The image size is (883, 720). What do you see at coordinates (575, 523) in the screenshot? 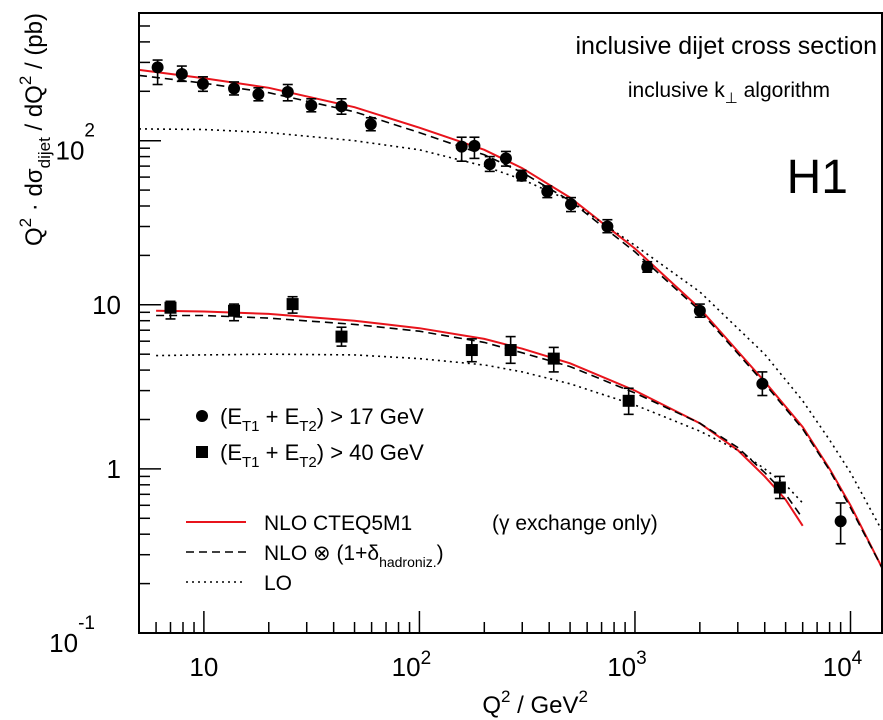
I see `legend-note: (γ exchange only)` at bounding box center [575, 523].